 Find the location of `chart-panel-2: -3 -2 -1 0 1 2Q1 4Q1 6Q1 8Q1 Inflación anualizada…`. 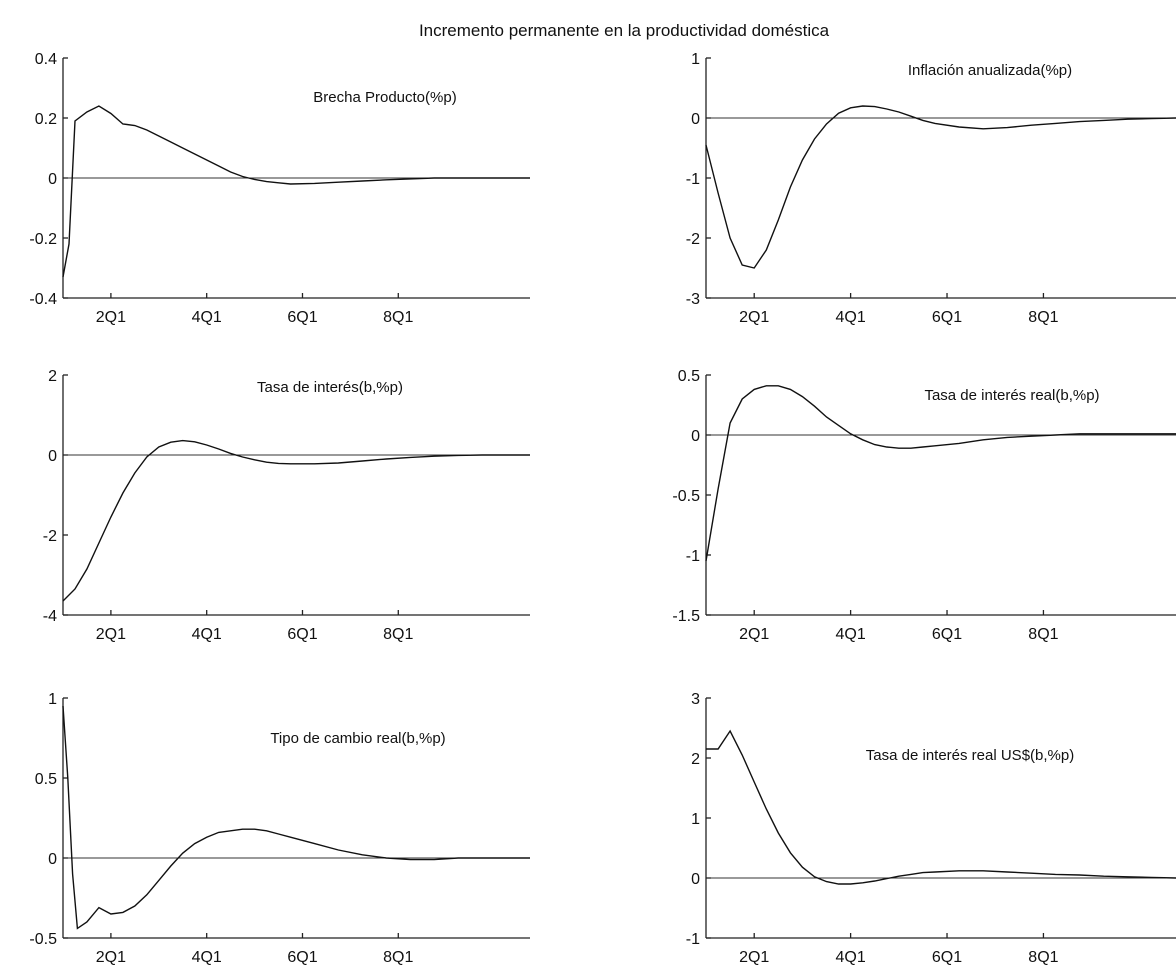

chart-panel-2: -3 -2 -1 0 1 2Q1 4Q1 6Q1 8Q1 Inflación anualizada… is located at coordinates (931, 188).